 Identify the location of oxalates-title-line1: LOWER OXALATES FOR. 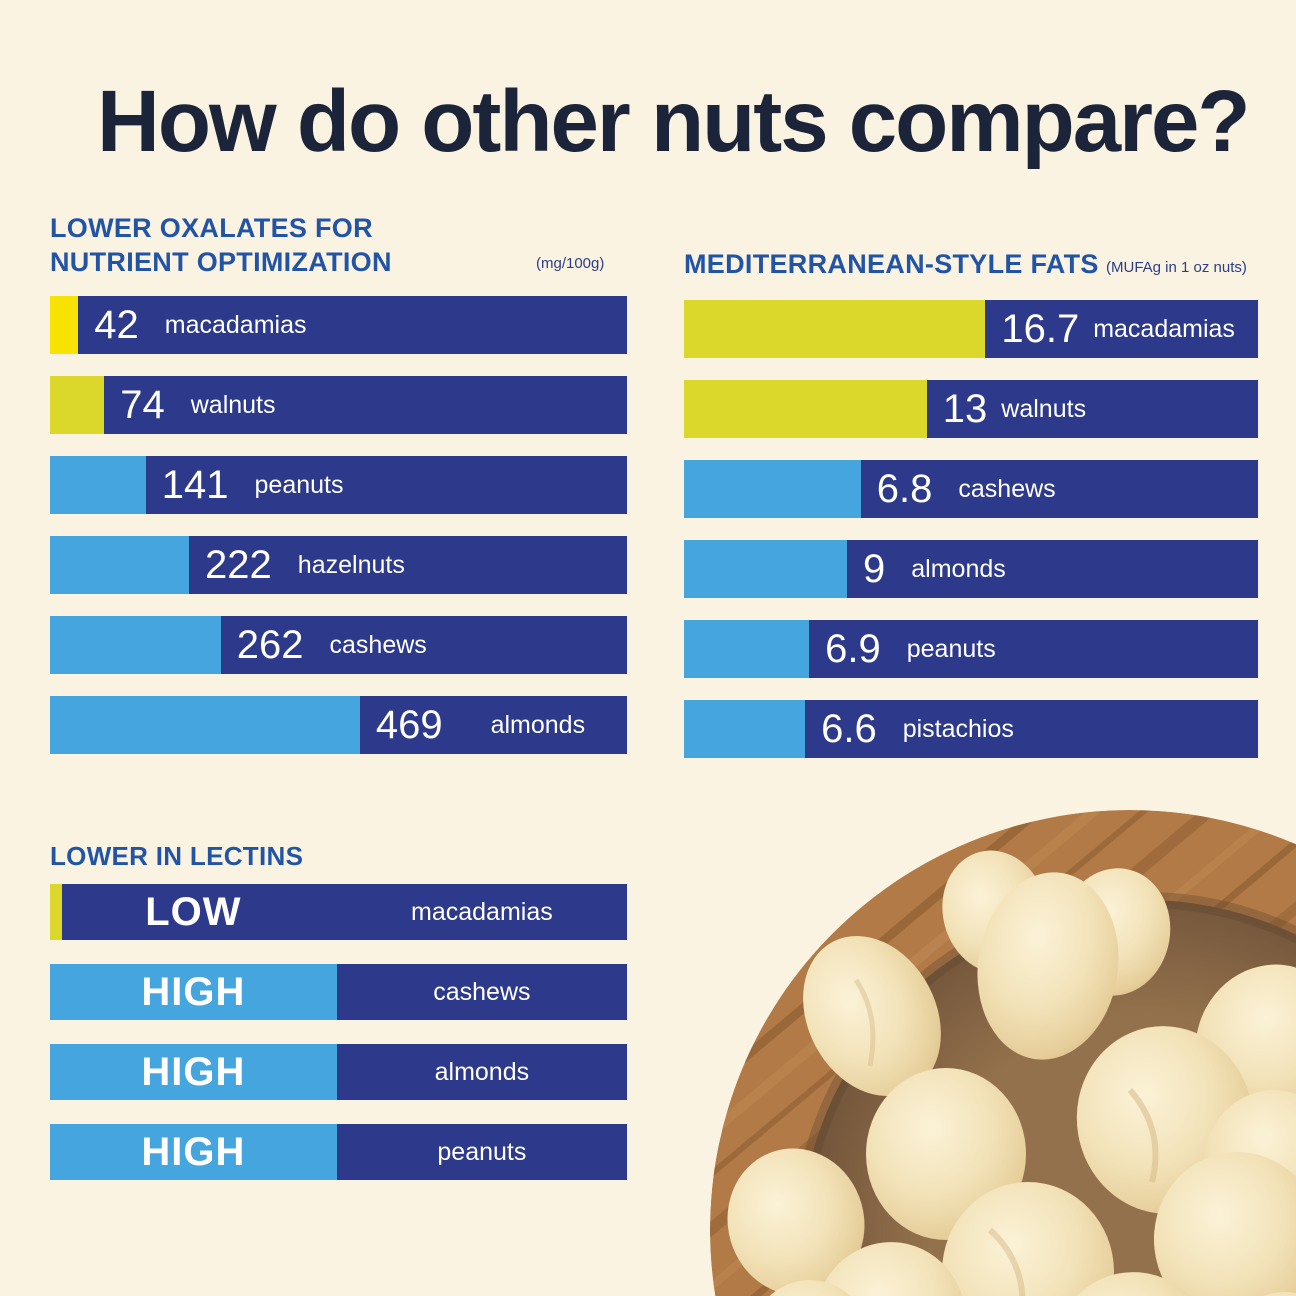
(211, 228).